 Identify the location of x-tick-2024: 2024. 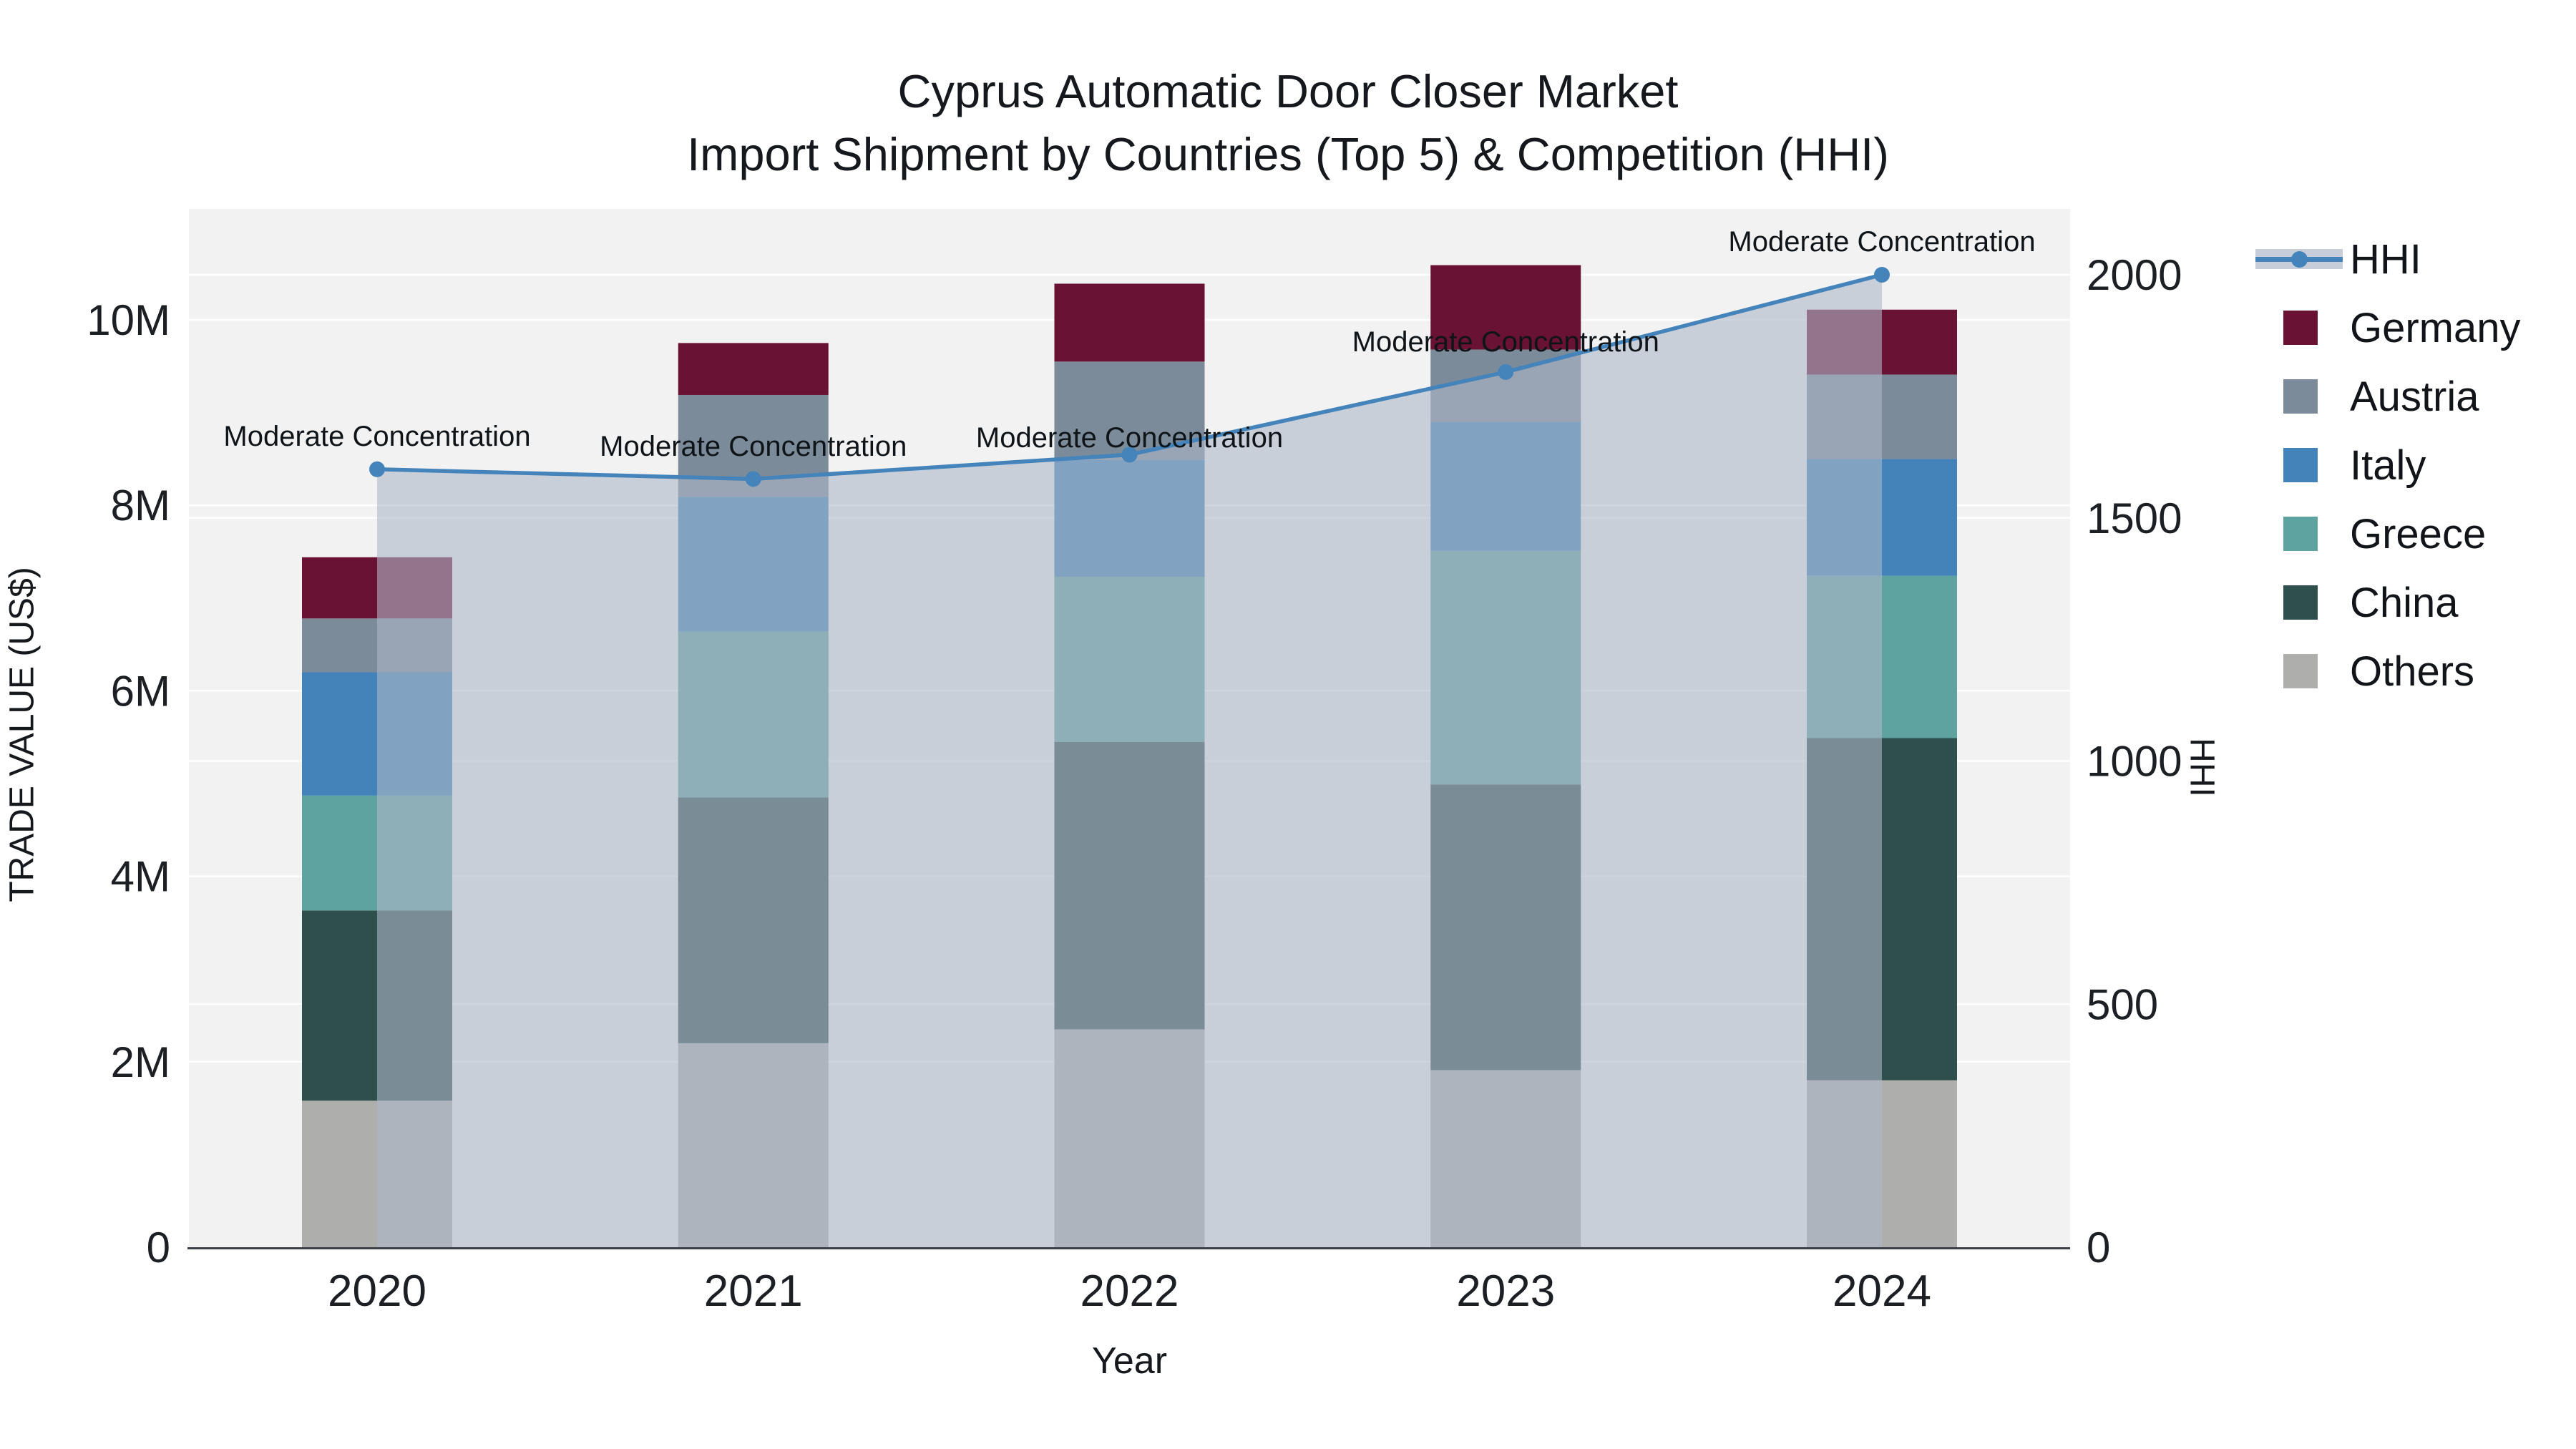
(1882, 1291).